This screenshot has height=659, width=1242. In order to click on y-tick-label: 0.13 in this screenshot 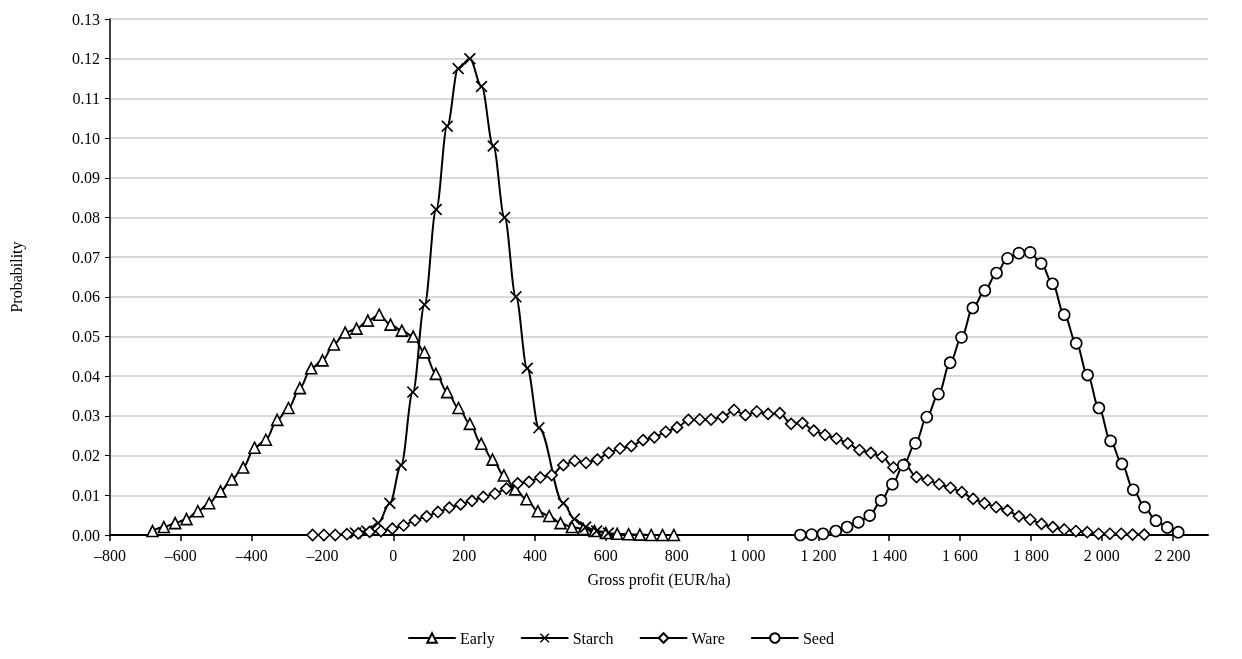, I will do `click(86, 19)`.